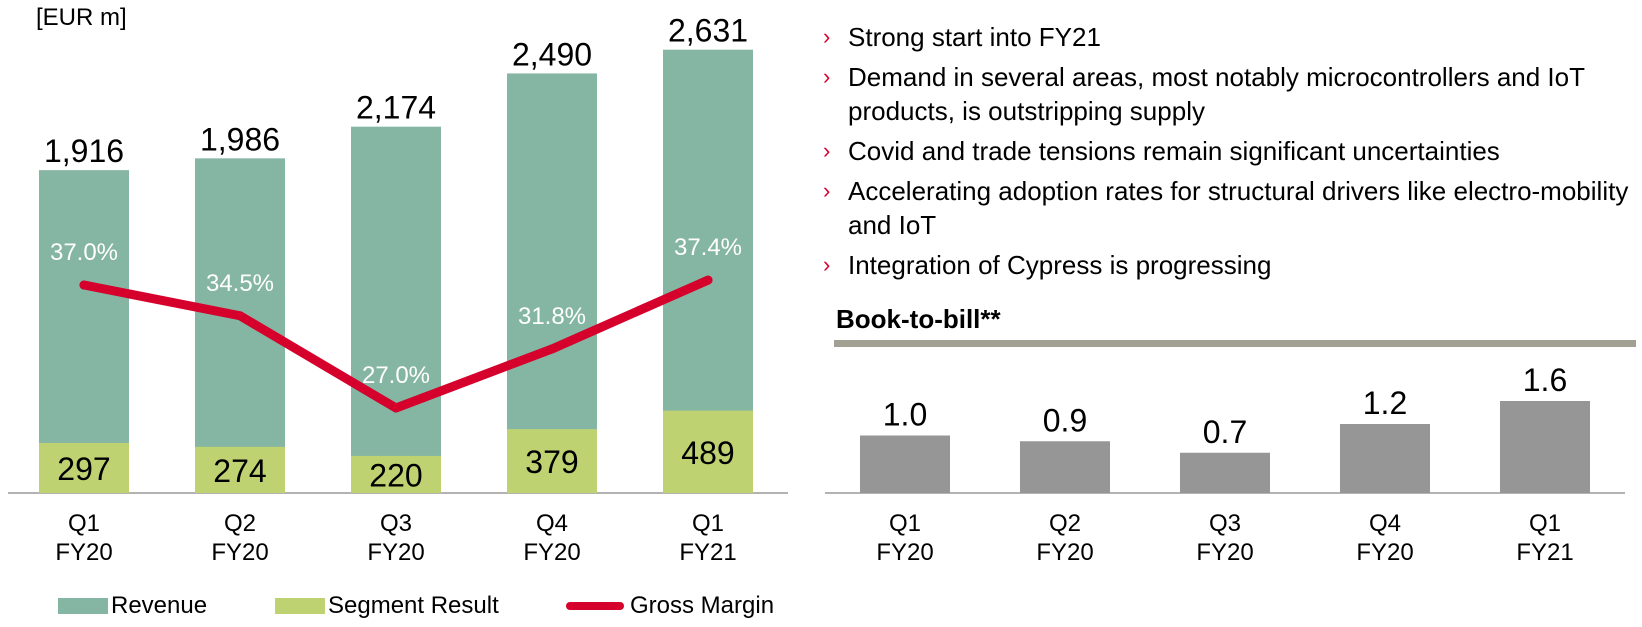 This screenshot has width=1642, height=627. What do you see at coordinates (240, 283) in the screenshot?
I see `gross-margin-value-label: 34.5%` at bounding box center [240, 283].